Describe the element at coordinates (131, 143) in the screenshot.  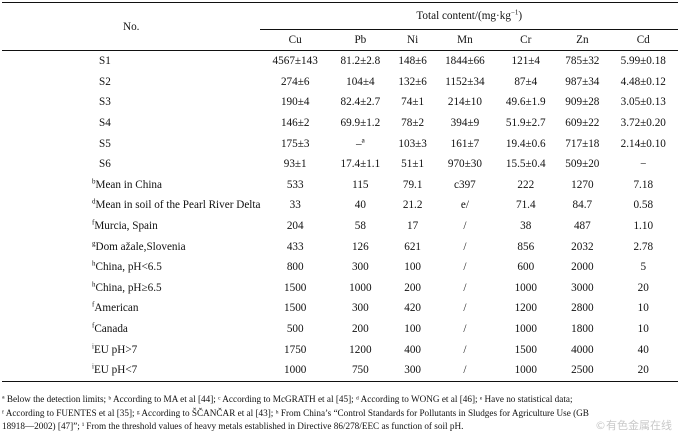
I see `row-label: S5` at that location.